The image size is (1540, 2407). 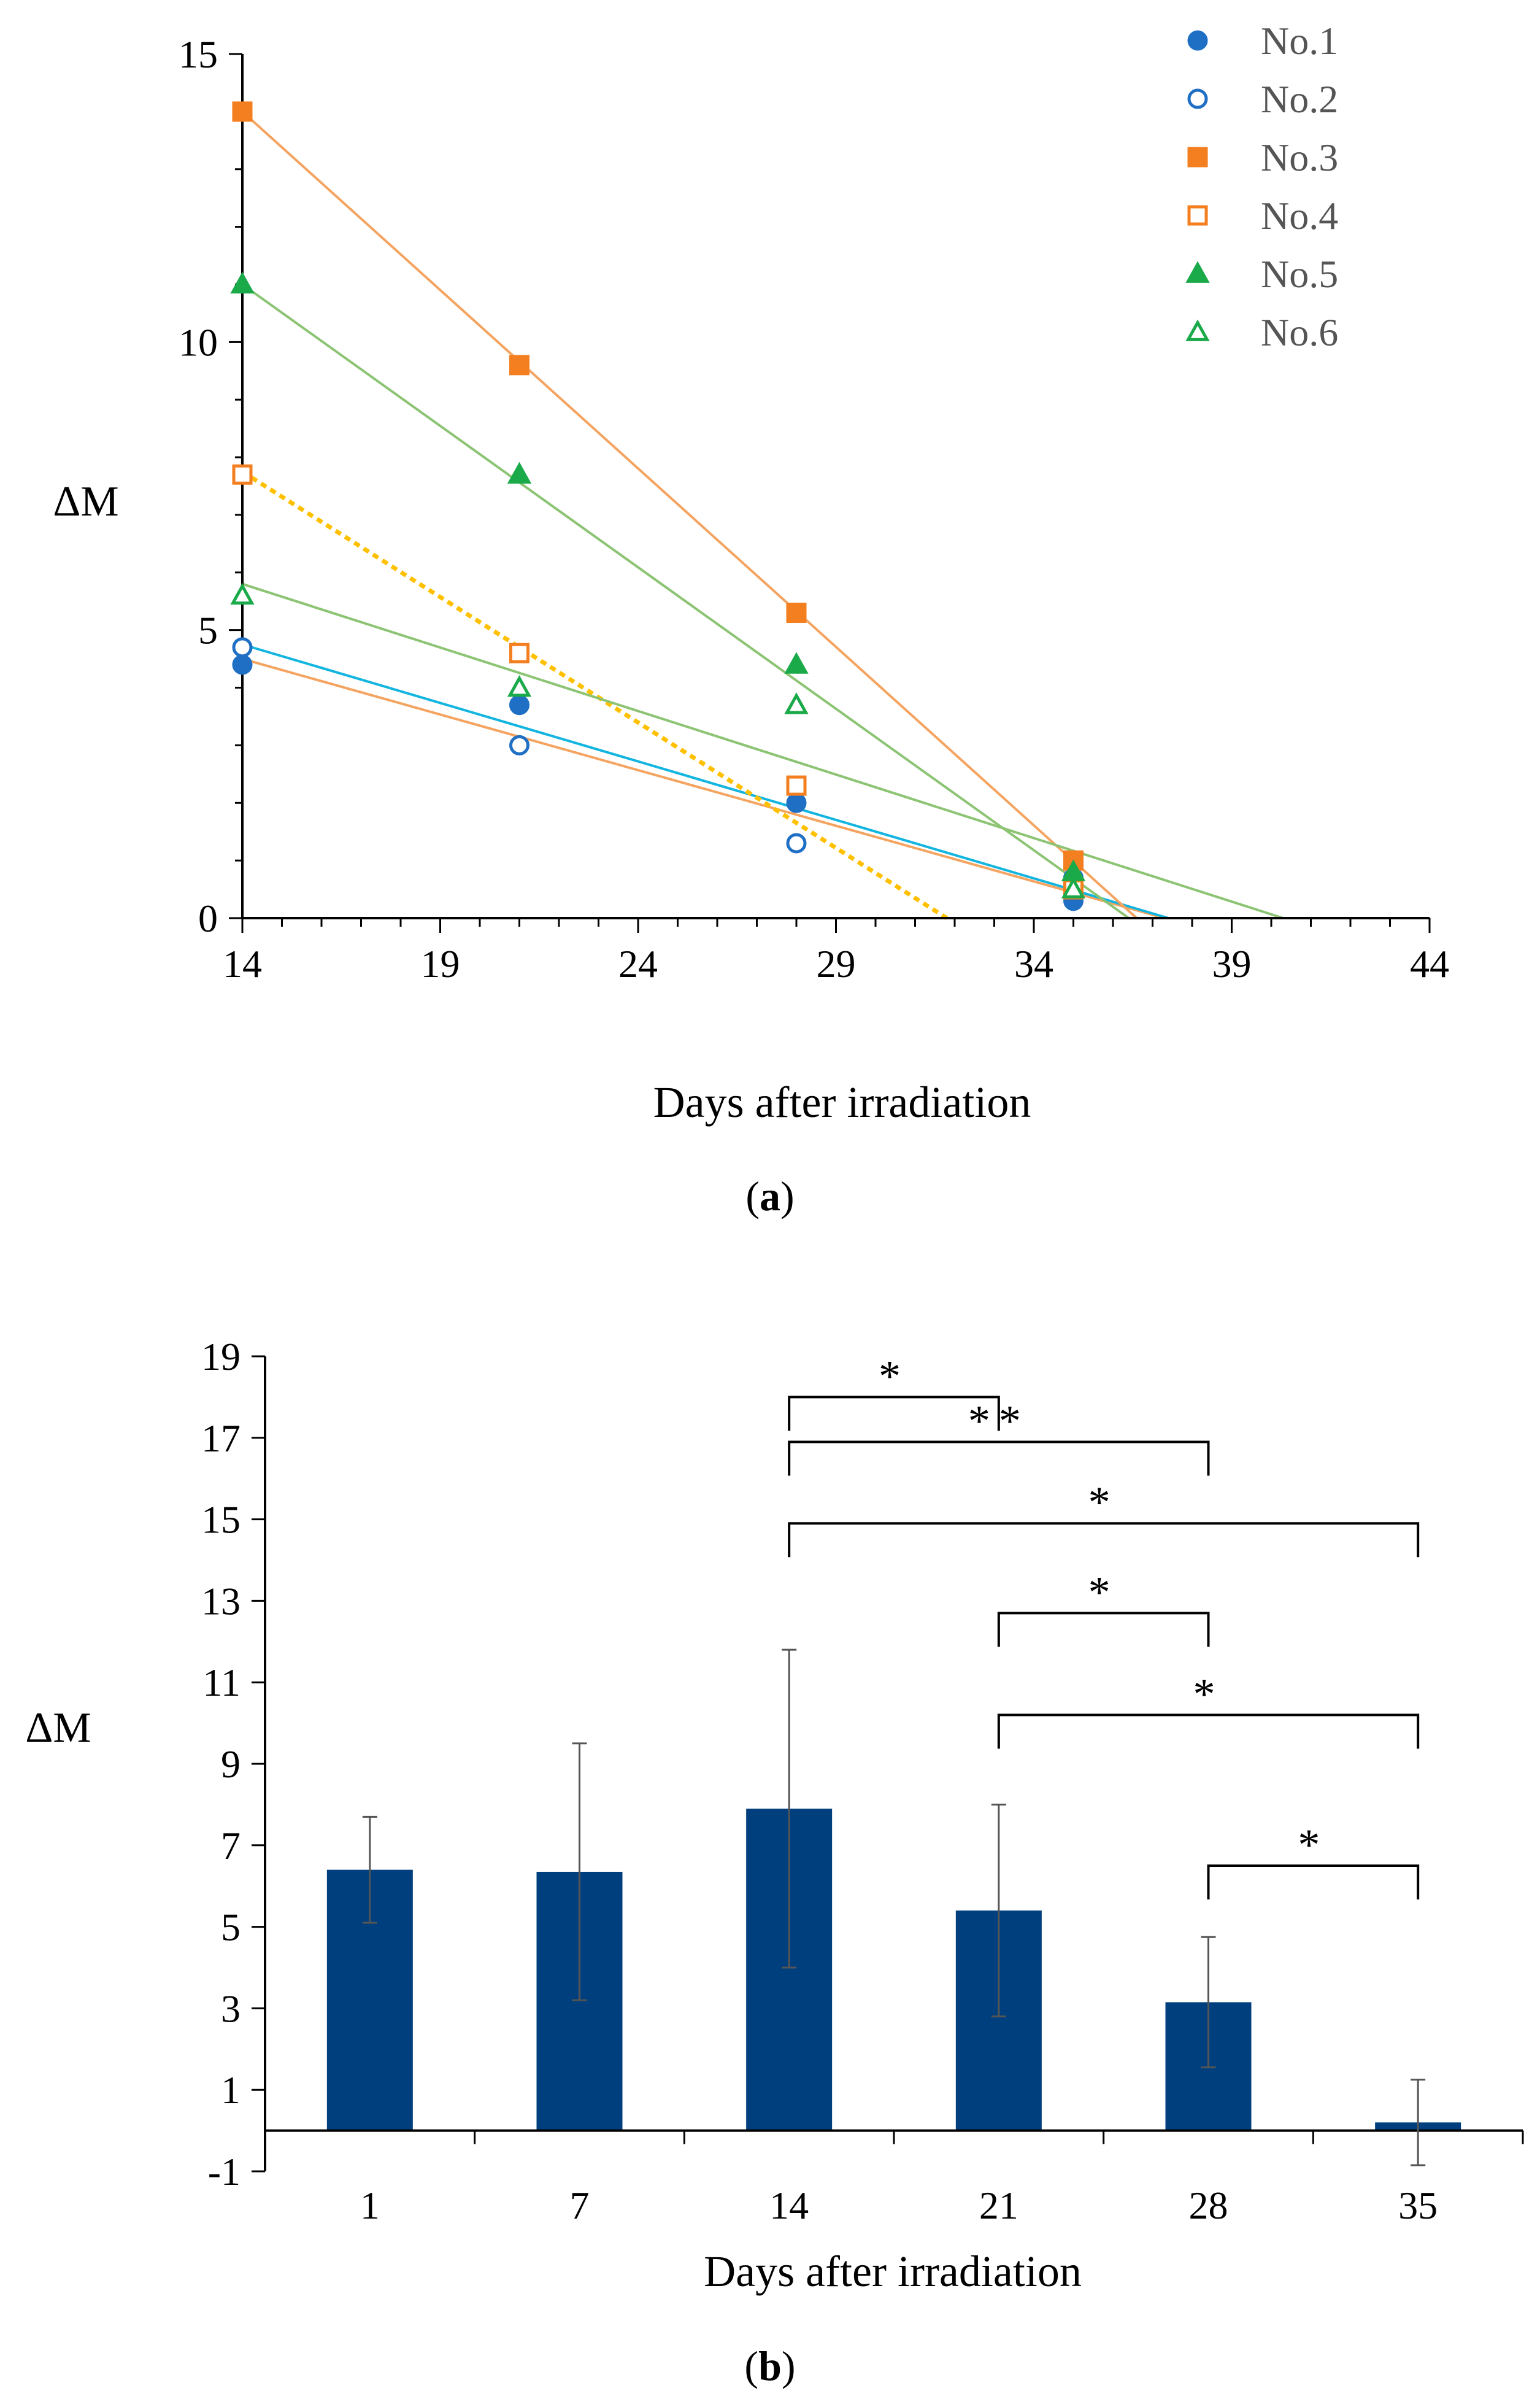 I want to click on panel-b-x-tick-label: 21, so click(x=998, y=2205).